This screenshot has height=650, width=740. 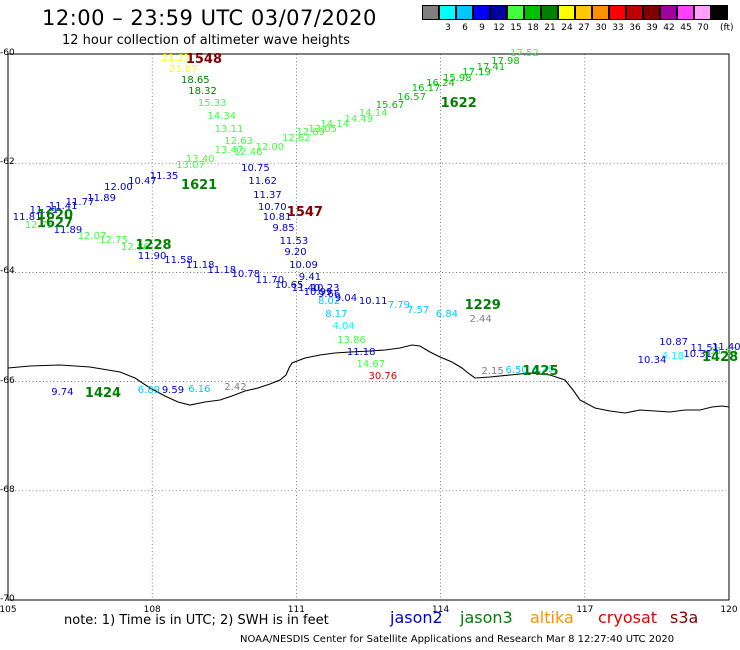 I want to click on legend-tick-label: 30, so click(x=601, y=28).